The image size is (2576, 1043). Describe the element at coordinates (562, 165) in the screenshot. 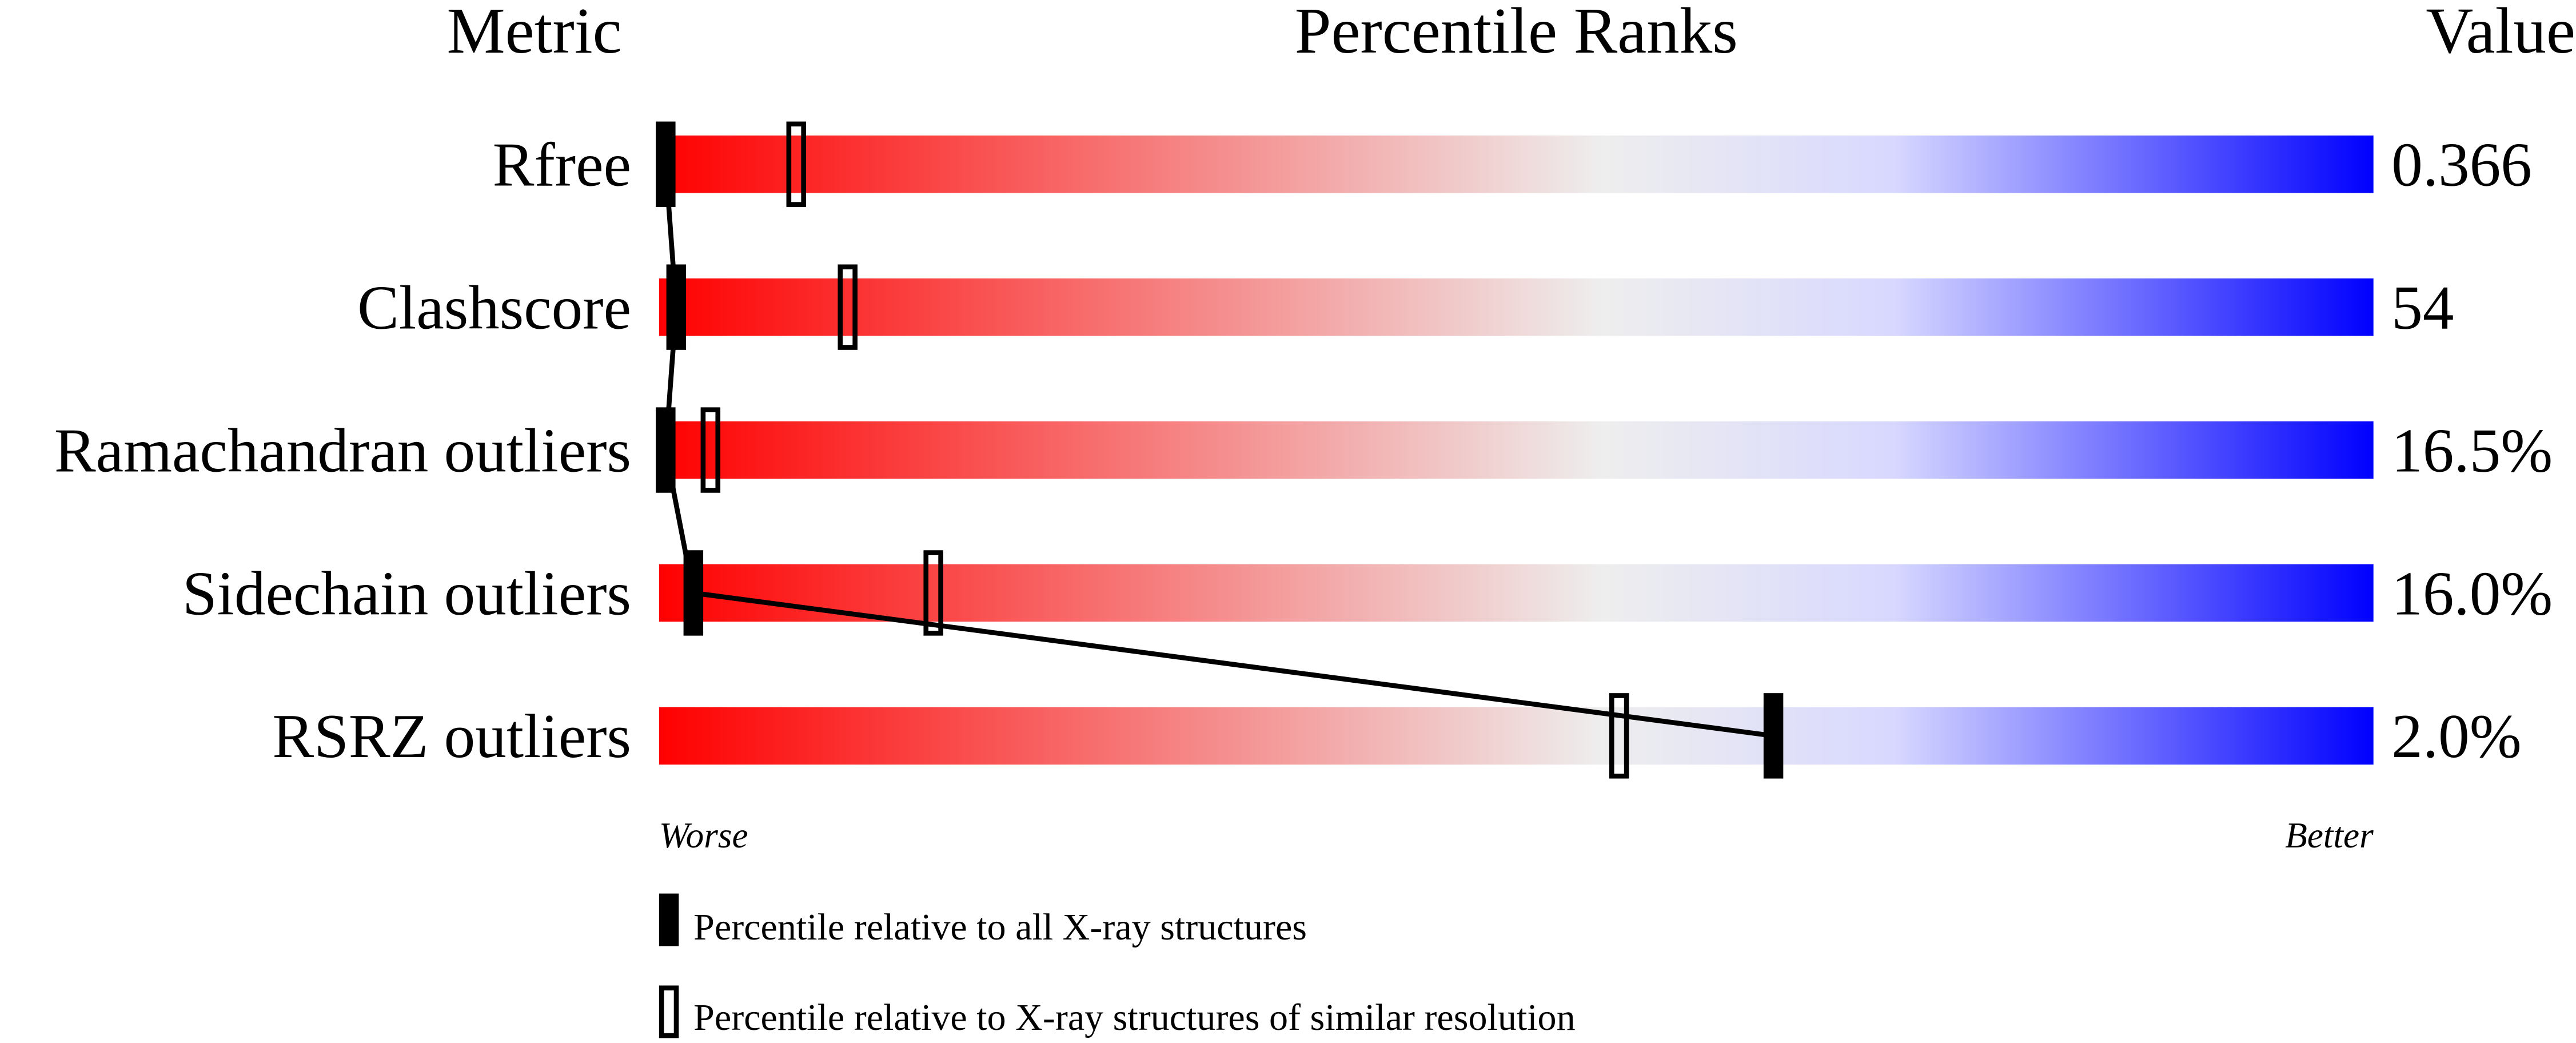

I see `metric-label: Rfree` at that location.